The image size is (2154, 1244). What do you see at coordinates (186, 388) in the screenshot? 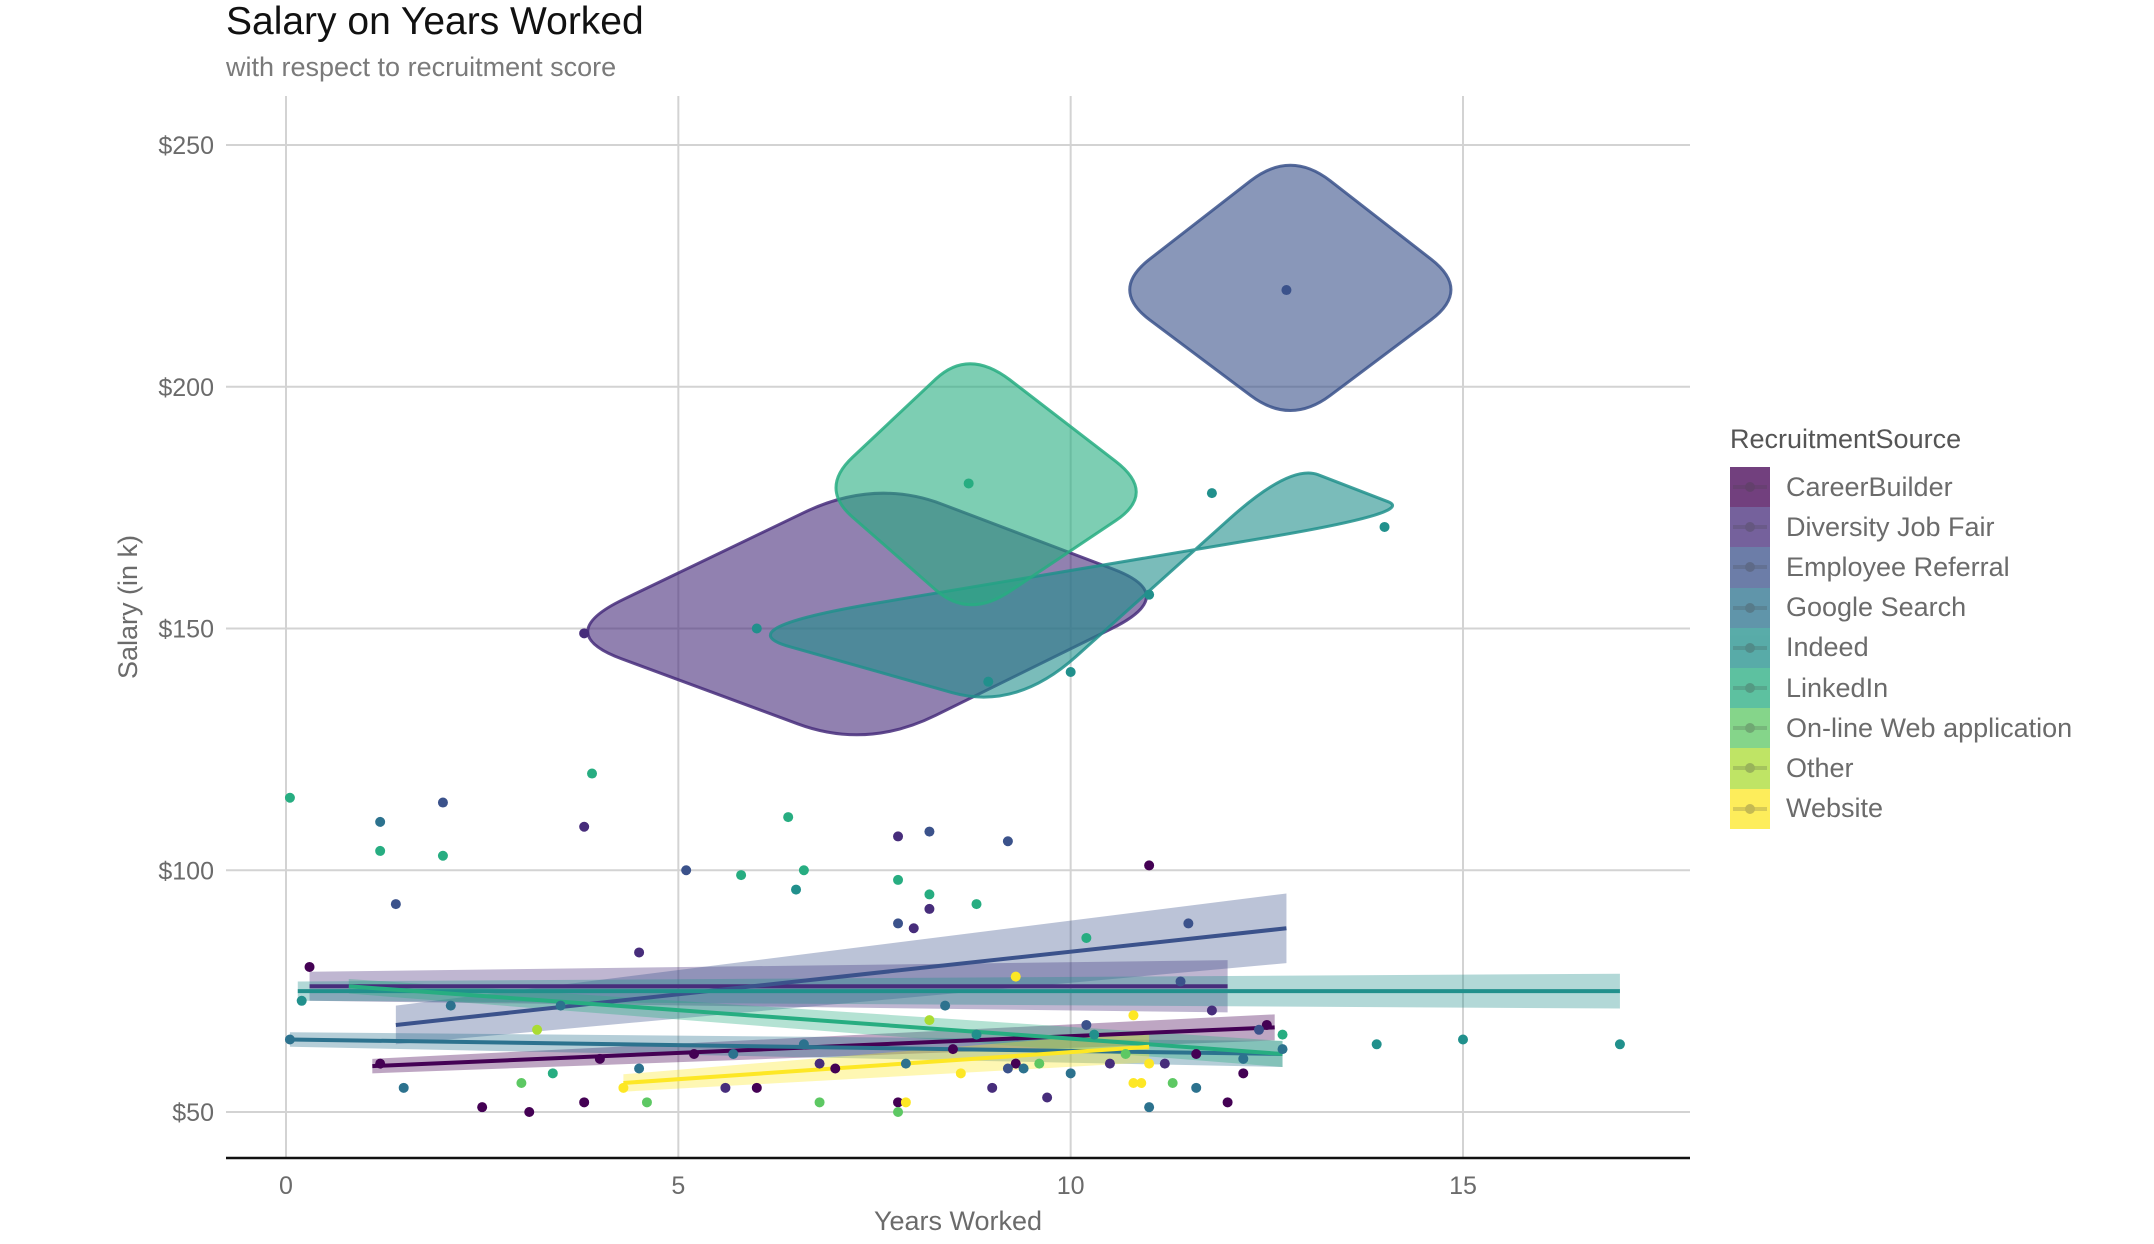
I see `y-tick-label: $200` at bounding box center [186, 388].